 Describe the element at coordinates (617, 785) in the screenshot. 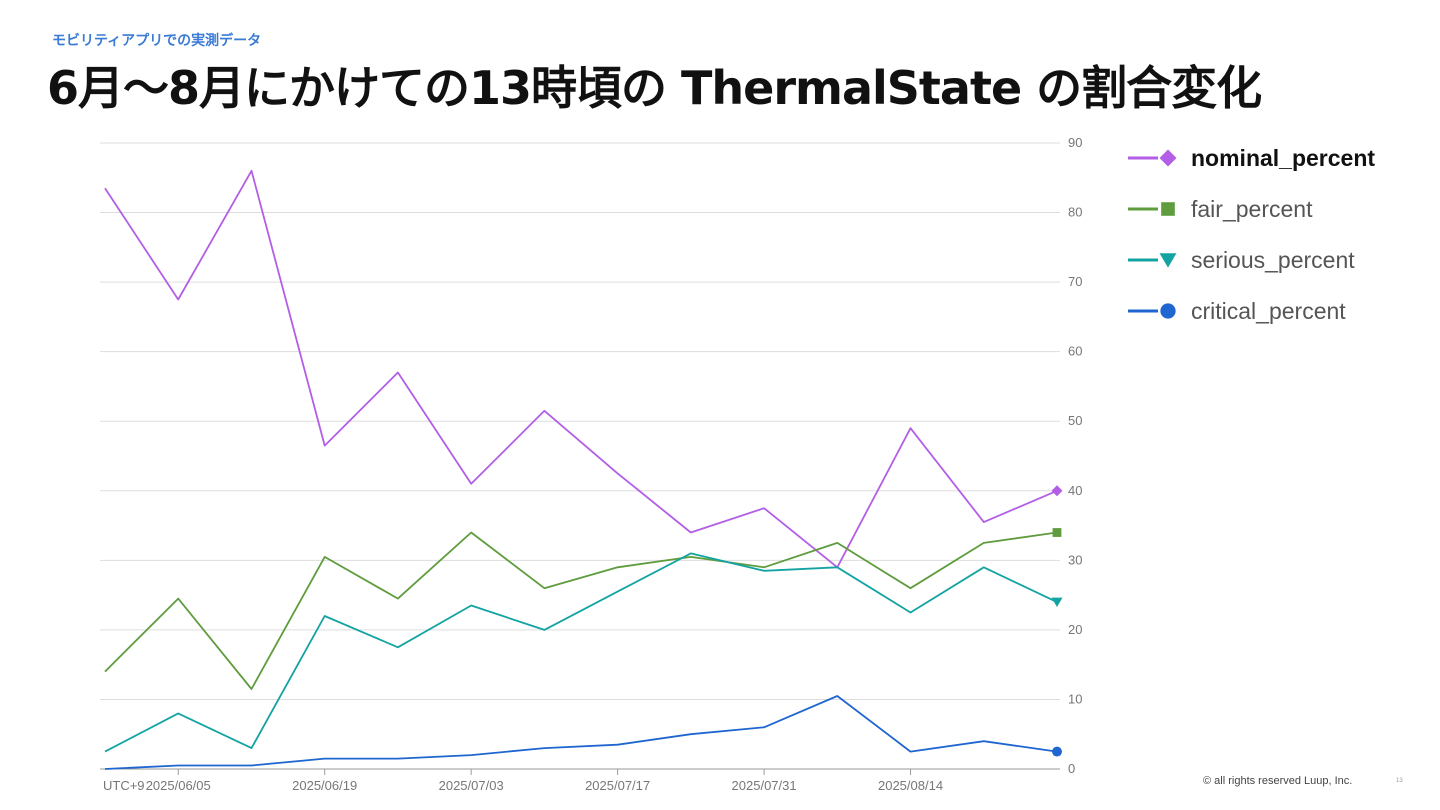

I see `x-tick-label: 2025/07/17` at that location.